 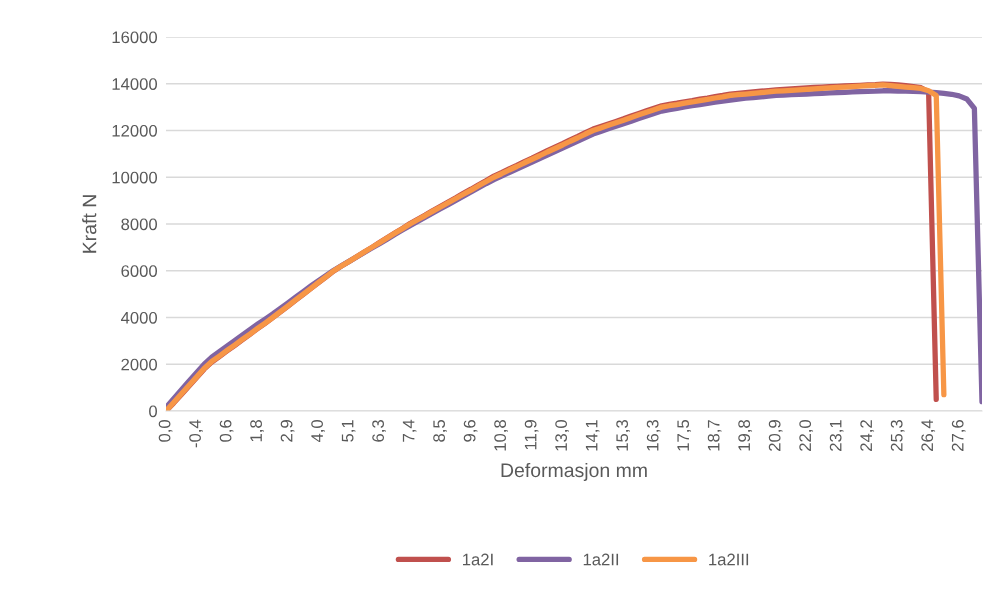 I want to click on x-tick-label: 22,0, so click(x=806, y=435).